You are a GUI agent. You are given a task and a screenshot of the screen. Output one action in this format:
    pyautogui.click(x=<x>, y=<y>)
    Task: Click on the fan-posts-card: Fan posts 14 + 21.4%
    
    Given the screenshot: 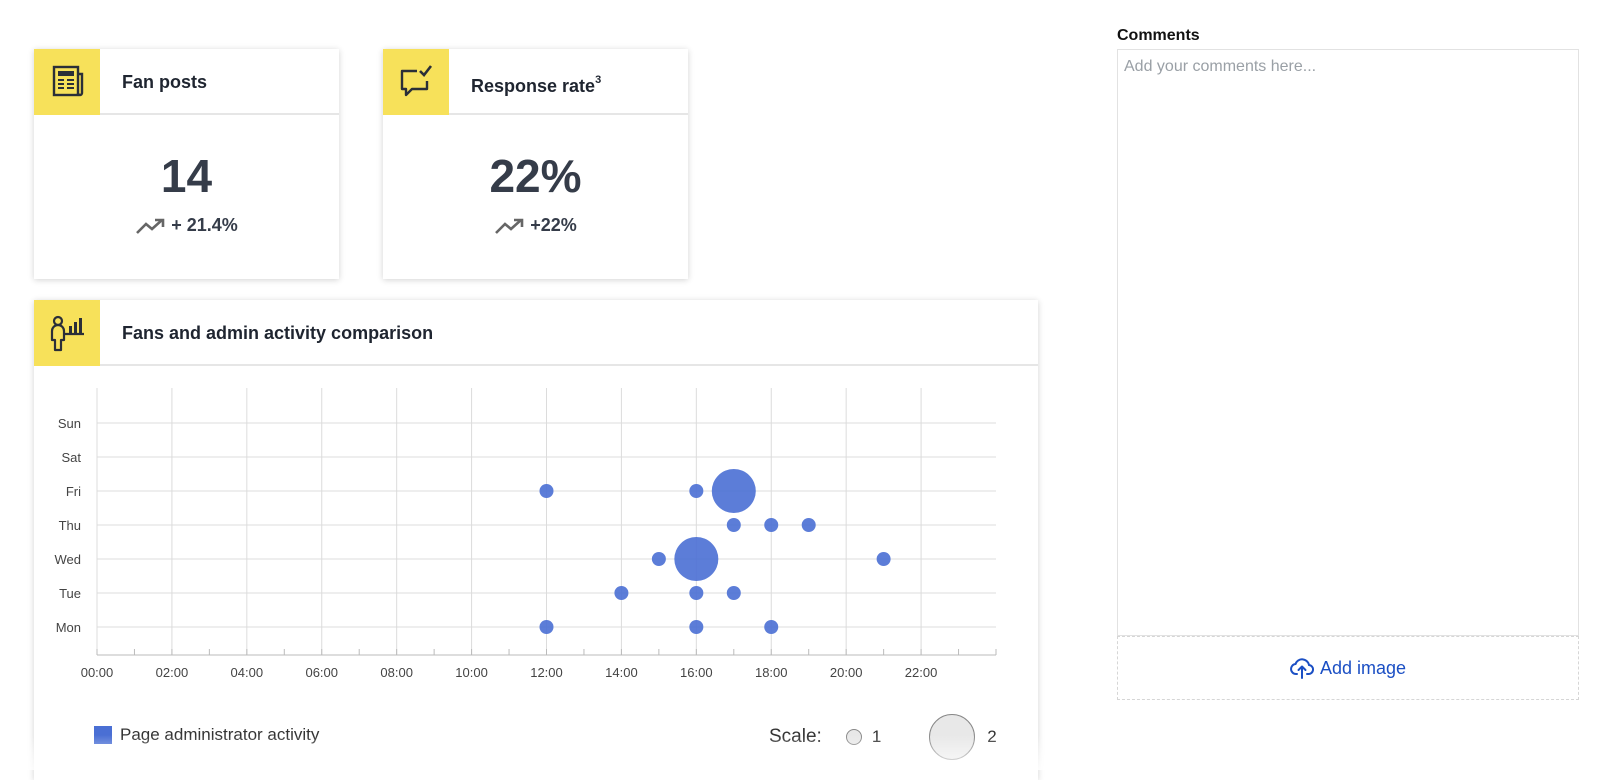 What is the action you would take?
    pyautogui.click(x=186, y=164)
    